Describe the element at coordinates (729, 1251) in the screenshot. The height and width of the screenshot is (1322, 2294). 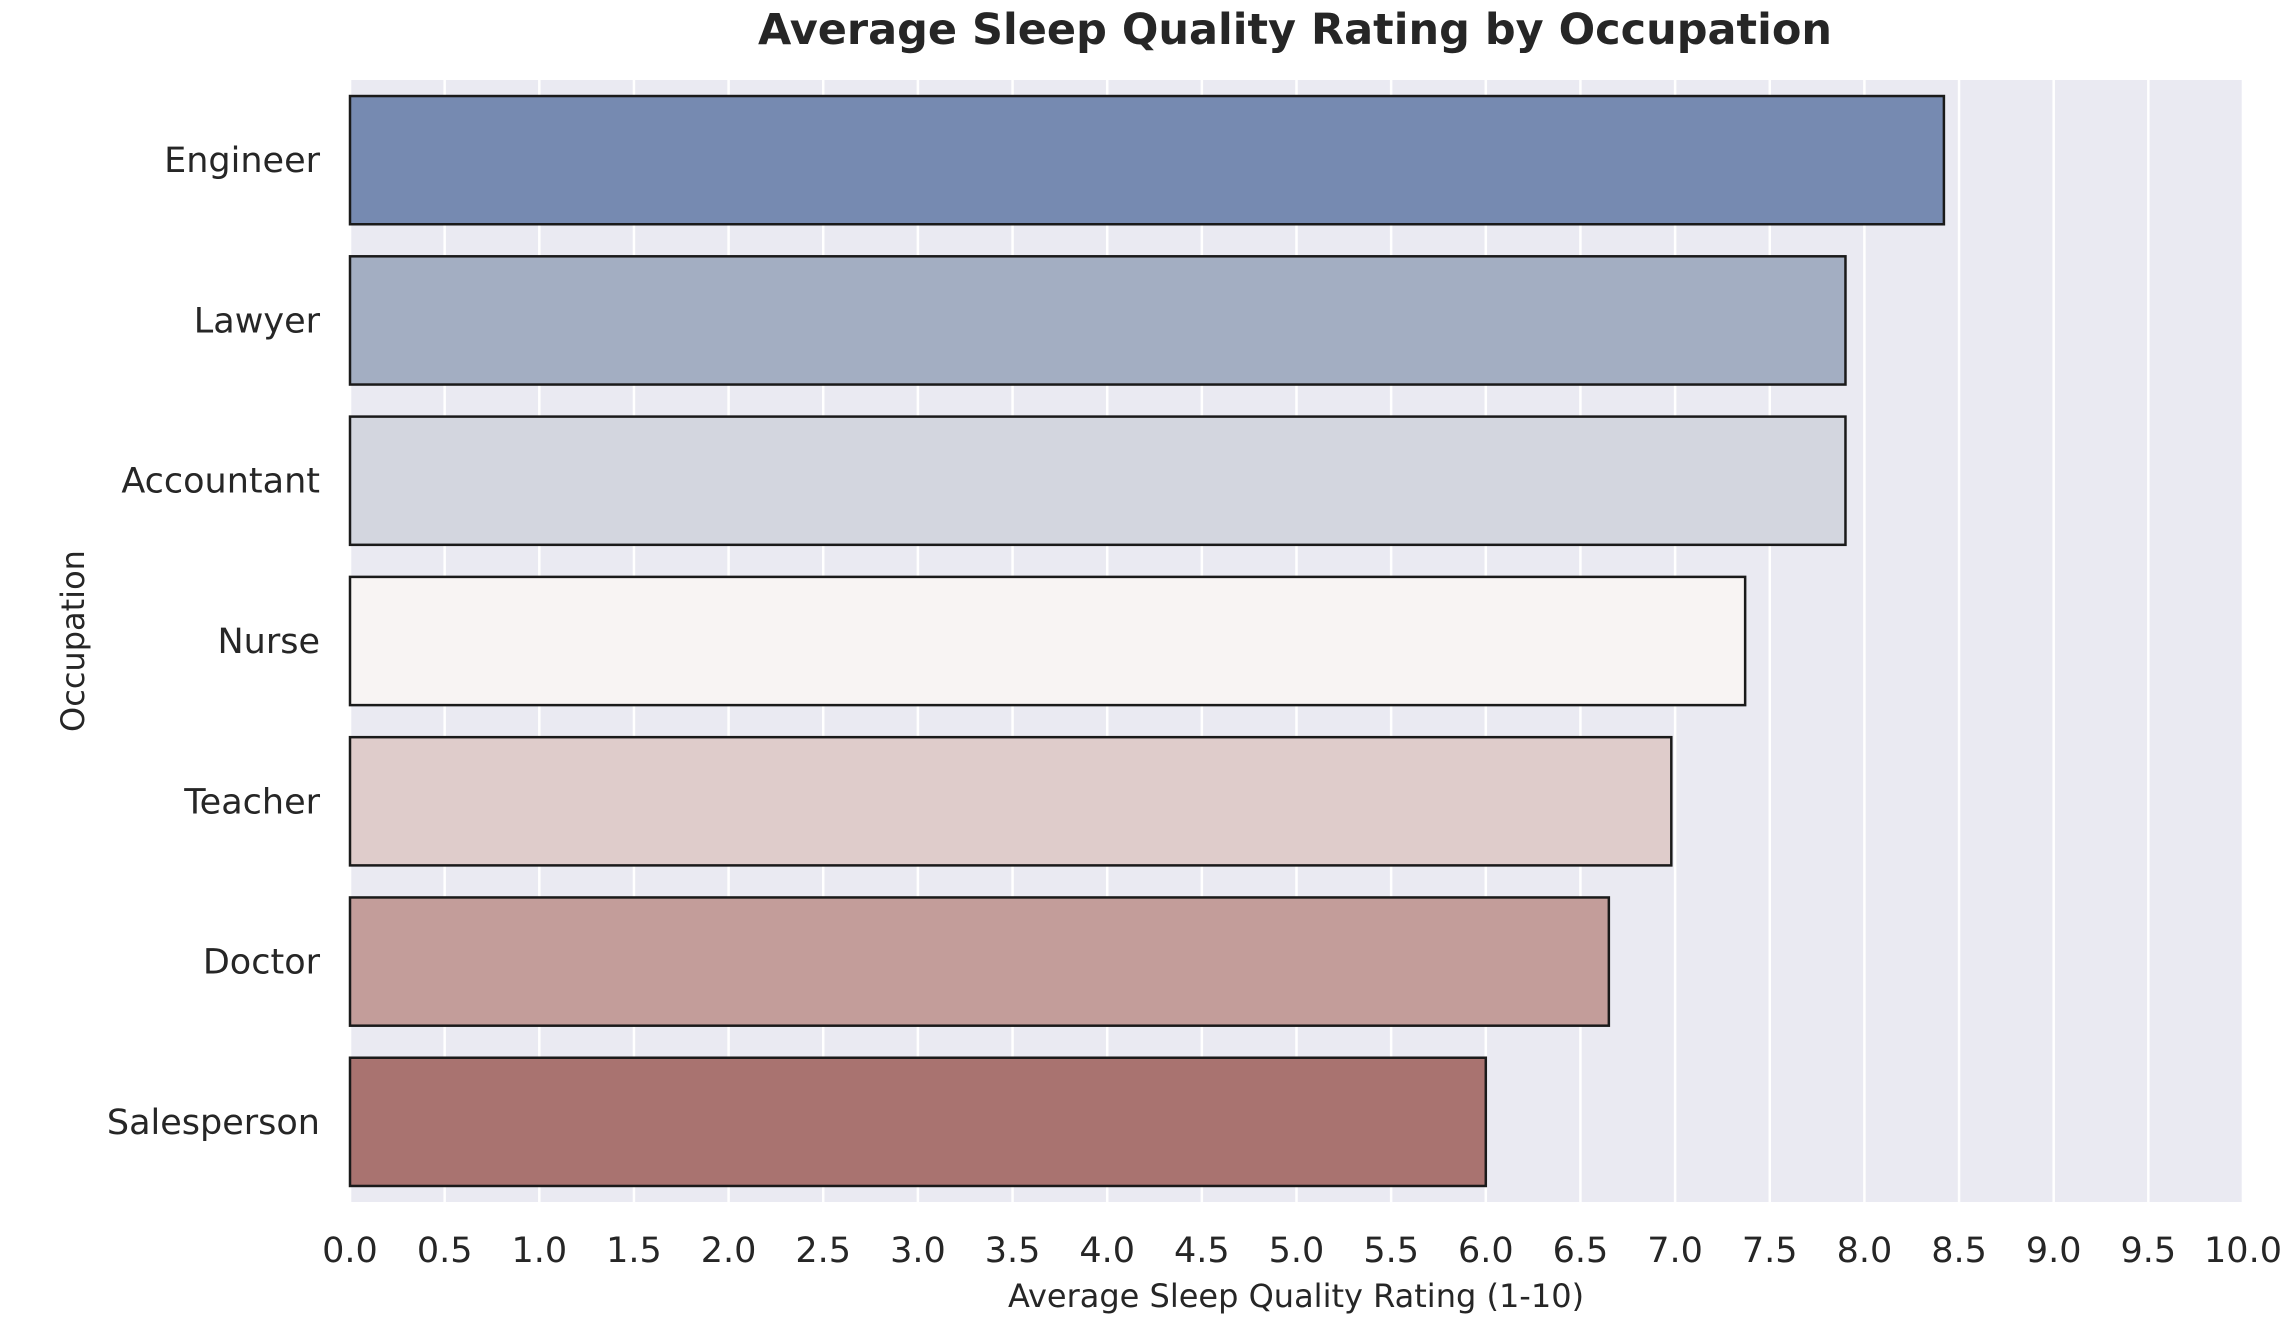
I see `x-tick-label: 2.0` at that location.